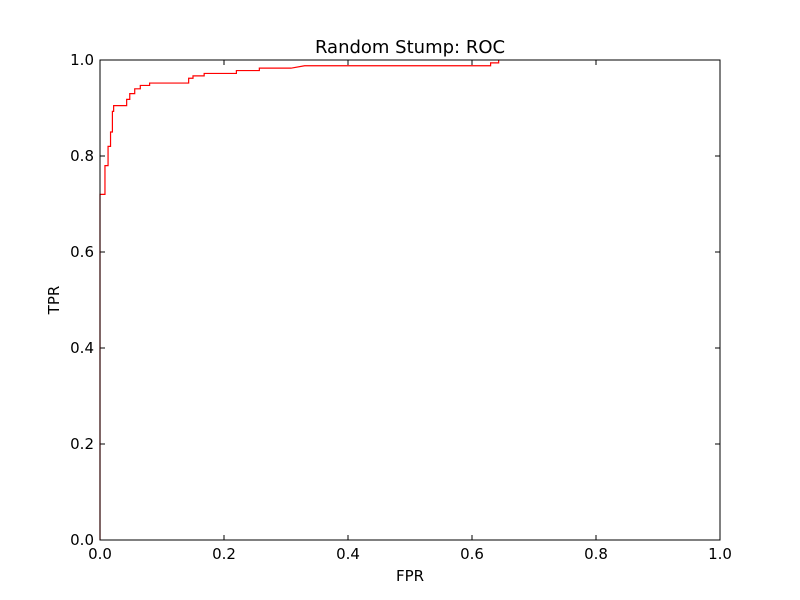 Image resolution: width=800 pixels, height=600 pixels. Describe the element at coordinates (100, 554) in the screenshot. I see `x-tick-label: 0.0` at that location.